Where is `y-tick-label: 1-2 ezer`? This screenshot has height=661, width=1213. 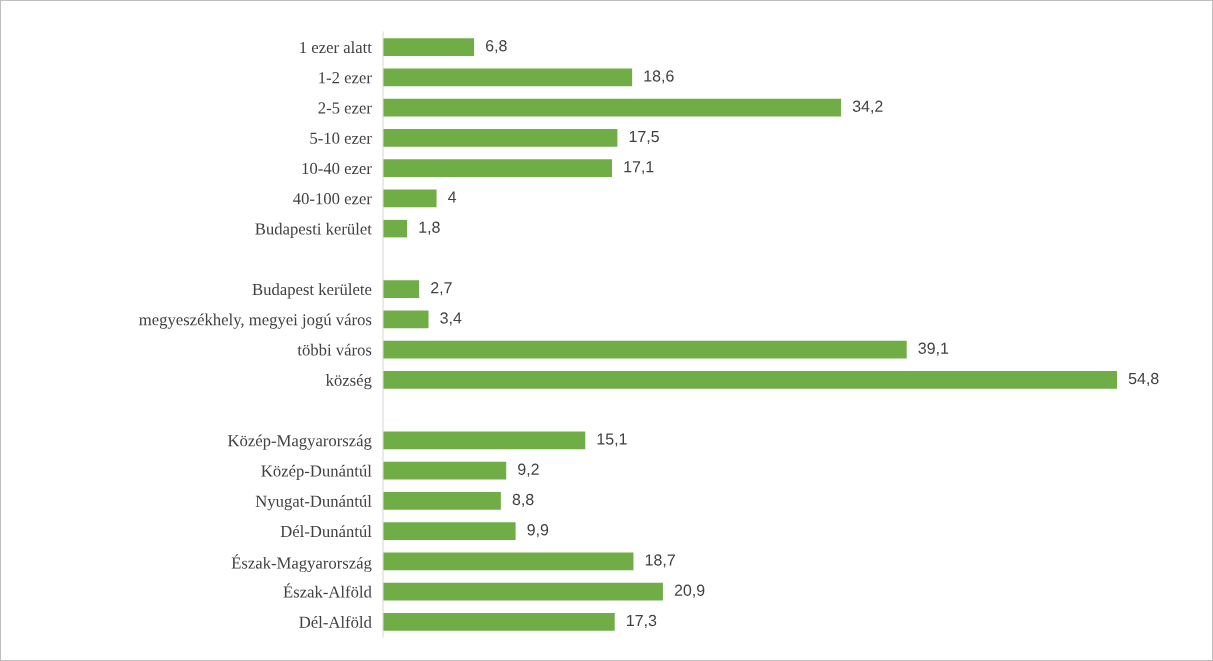
y-tick-label: 1-2 ezer is located at coordinates (345, 78).